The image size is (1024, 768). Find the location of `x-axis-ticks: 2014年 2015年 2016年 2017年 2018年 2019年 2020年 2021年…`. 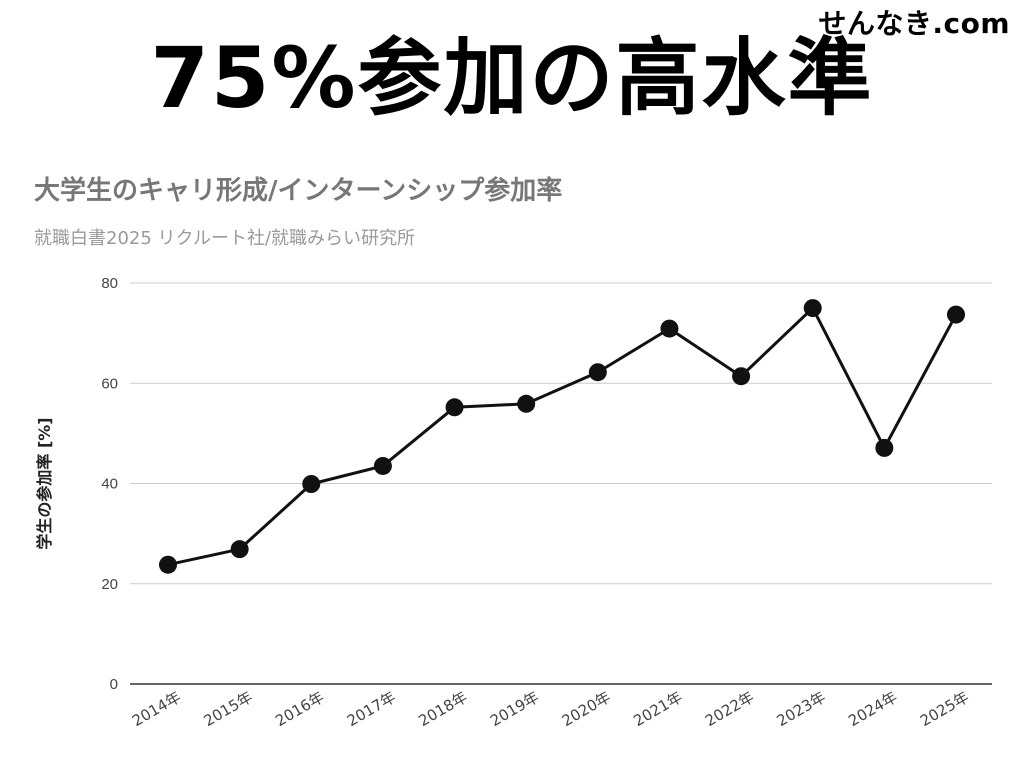

x-axis-ticks: 2014年 2015年 2016年 2017年 2018年 2019年 2020年 2021年… is located at coordinates (550, 709).